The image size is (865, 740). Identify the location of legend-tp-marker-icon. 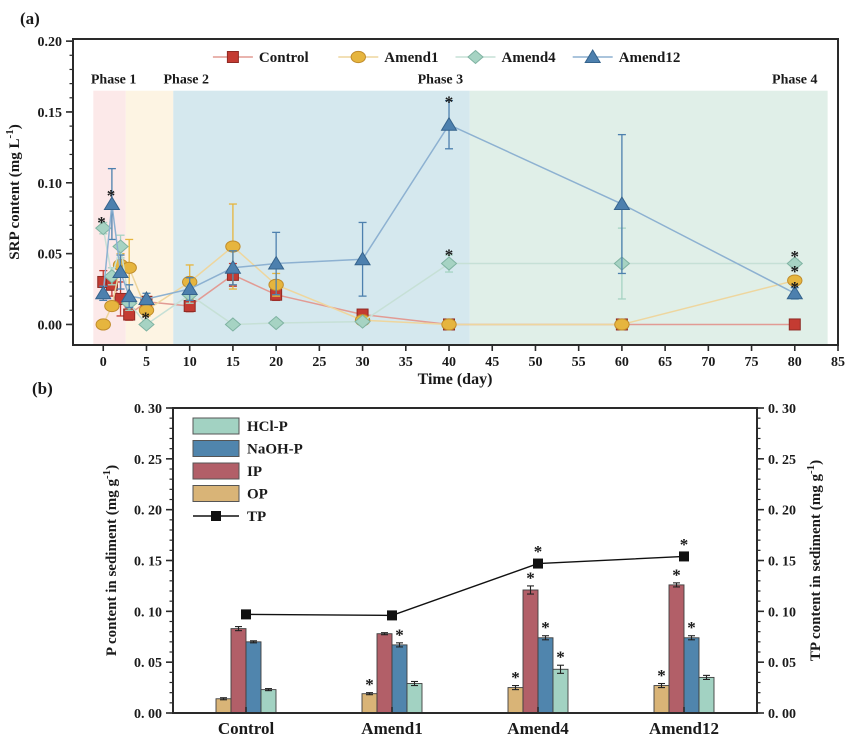
(216, 516).